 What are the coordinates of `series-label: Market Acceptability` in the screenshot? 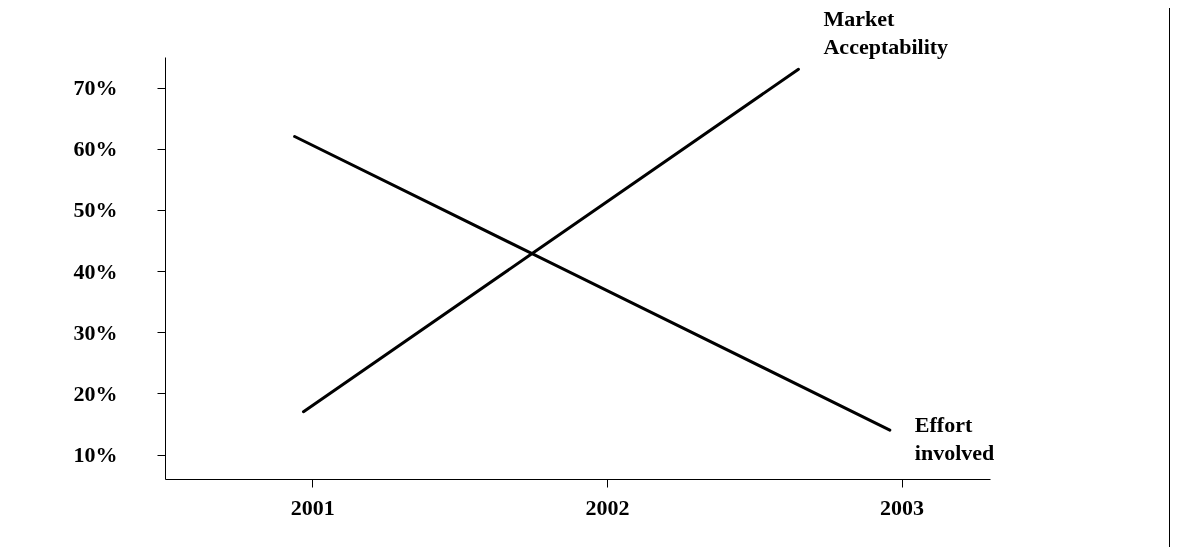 It's located at (886, 33).